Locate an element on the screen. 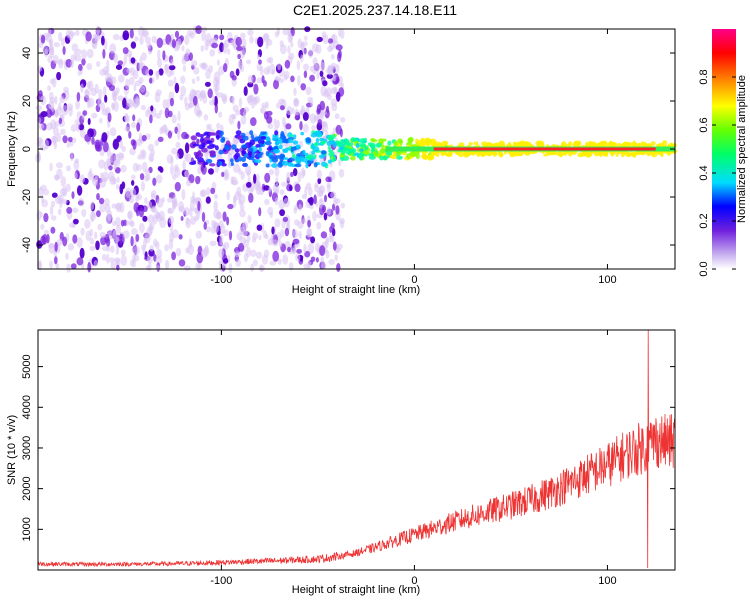  spectrogram-ytick-label: 20 is located at coordinates (27, 101).